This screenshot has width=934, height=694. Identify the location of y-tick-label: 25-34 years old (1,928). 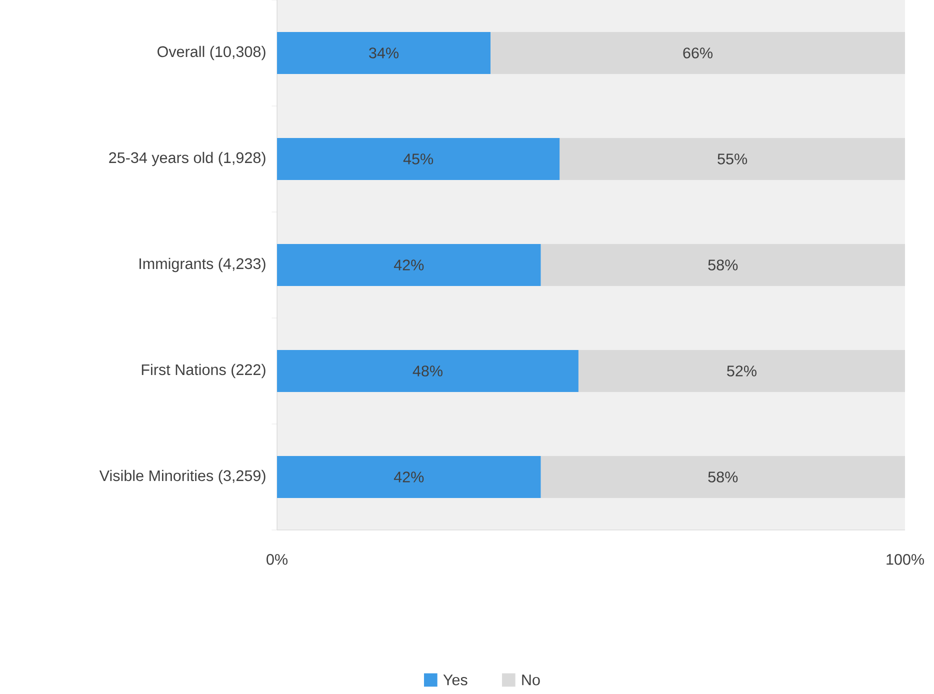
(187, 159).